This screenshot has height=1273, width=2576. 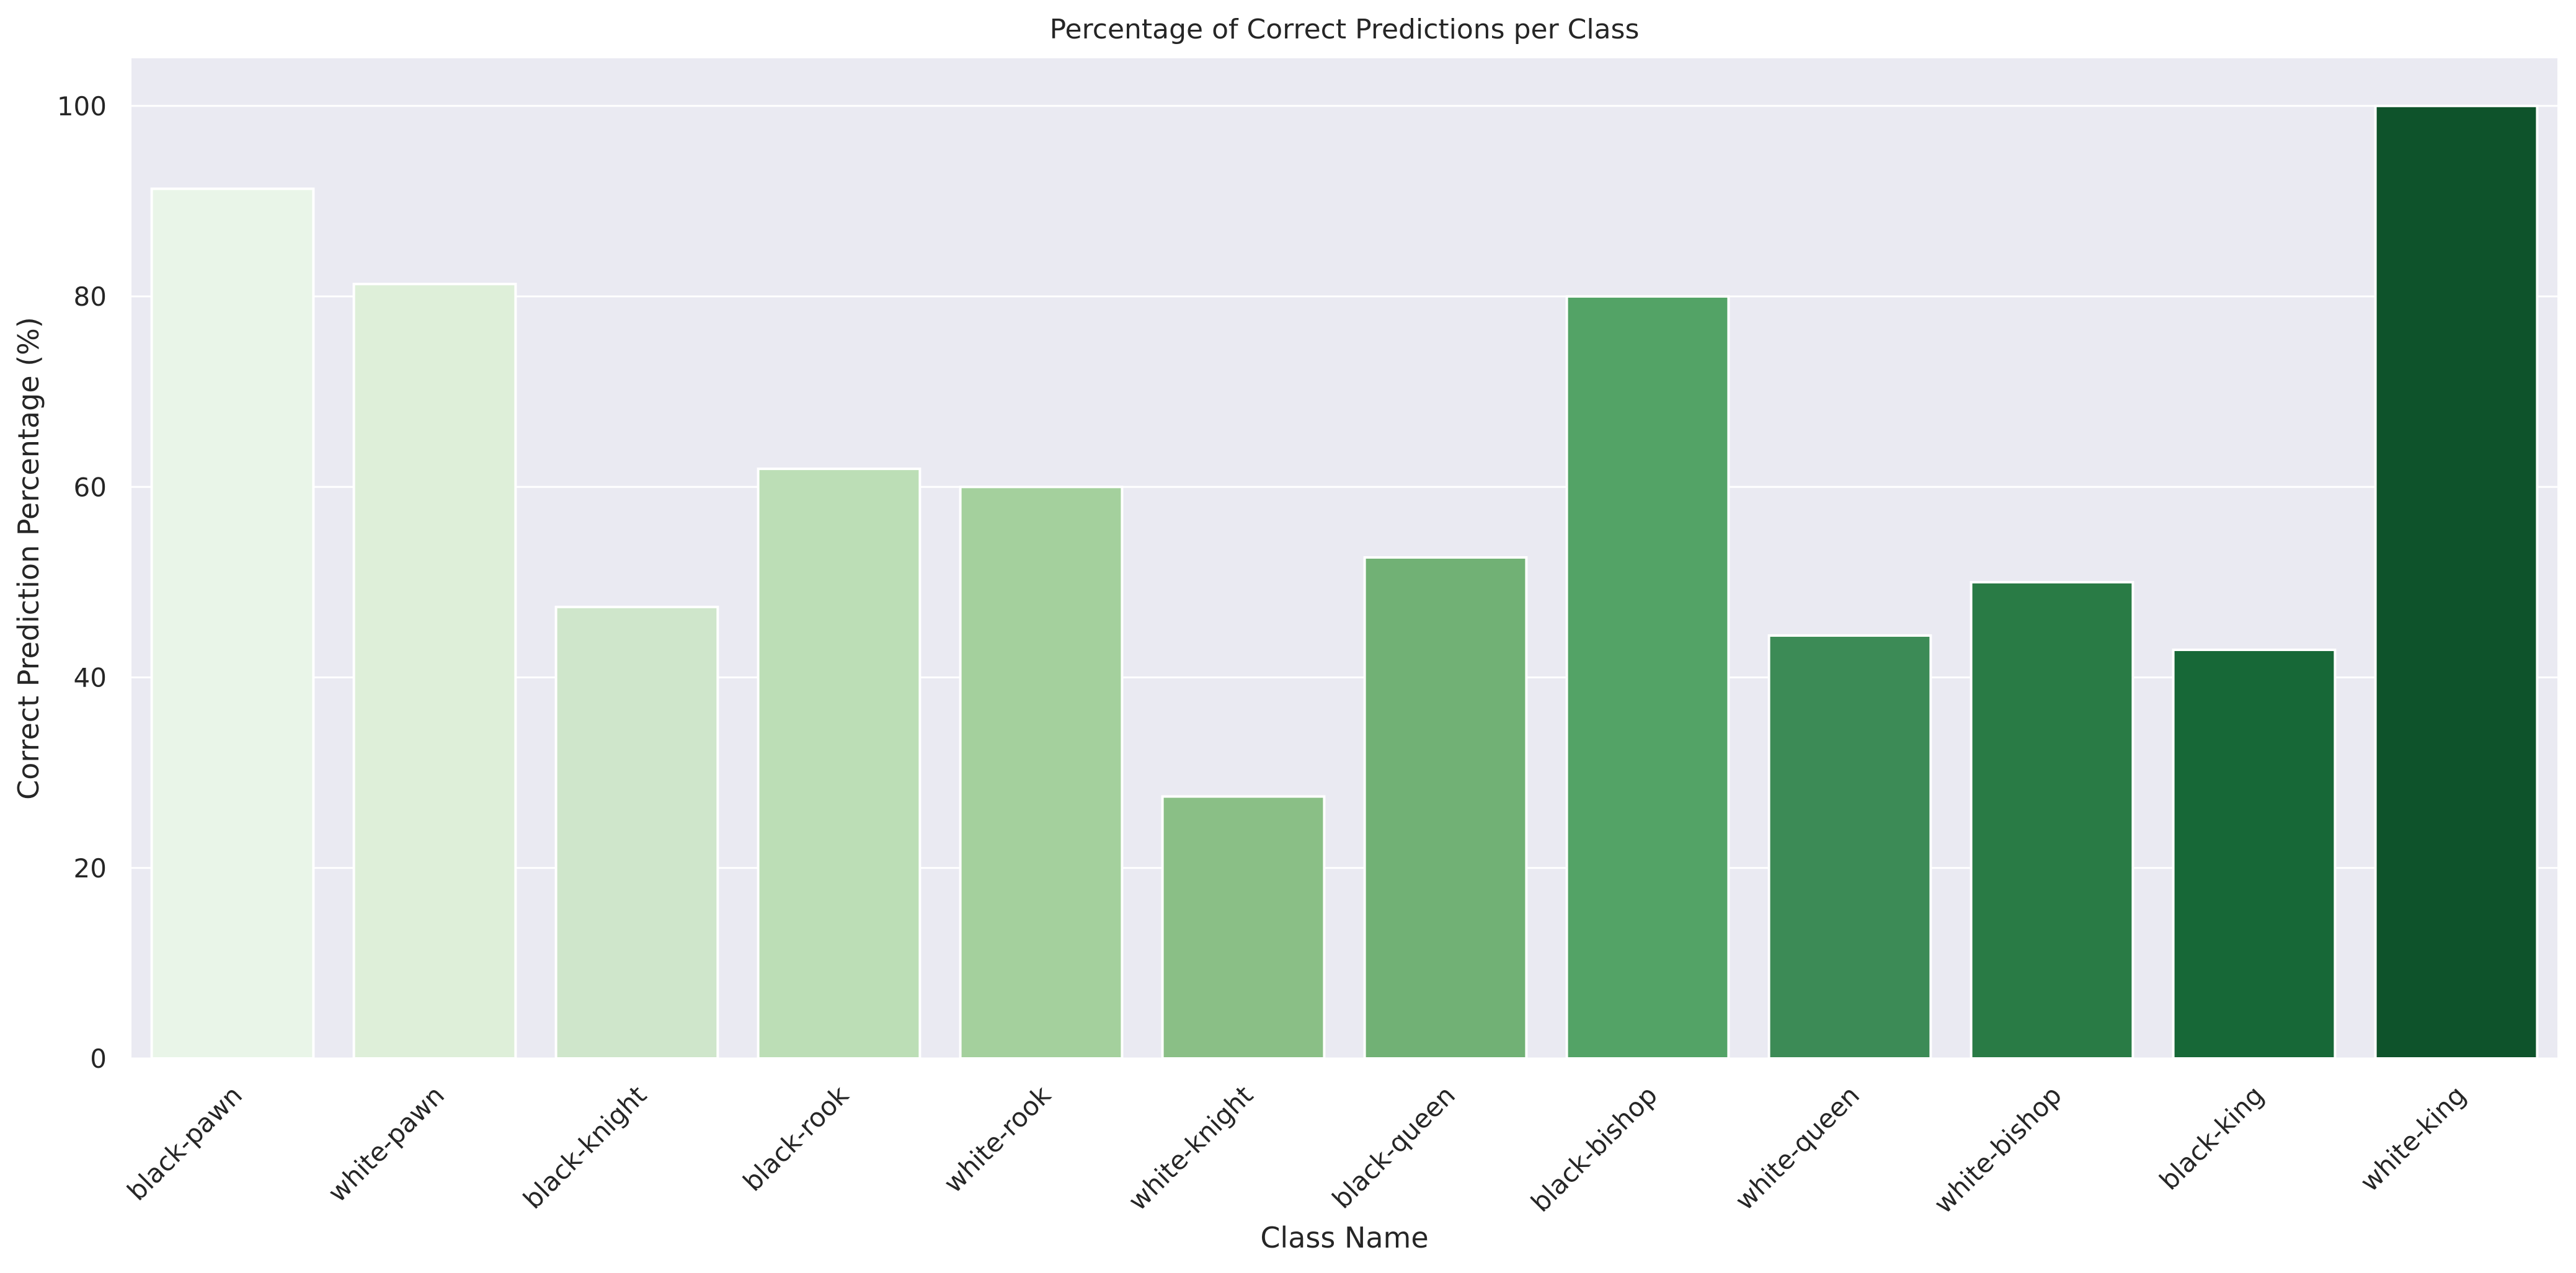 What do you see at coordinates (82, 582) in the screenshot?
I see `y-tick-labels: 0 20 40 60 80 100` at bounding box center [82, 582].